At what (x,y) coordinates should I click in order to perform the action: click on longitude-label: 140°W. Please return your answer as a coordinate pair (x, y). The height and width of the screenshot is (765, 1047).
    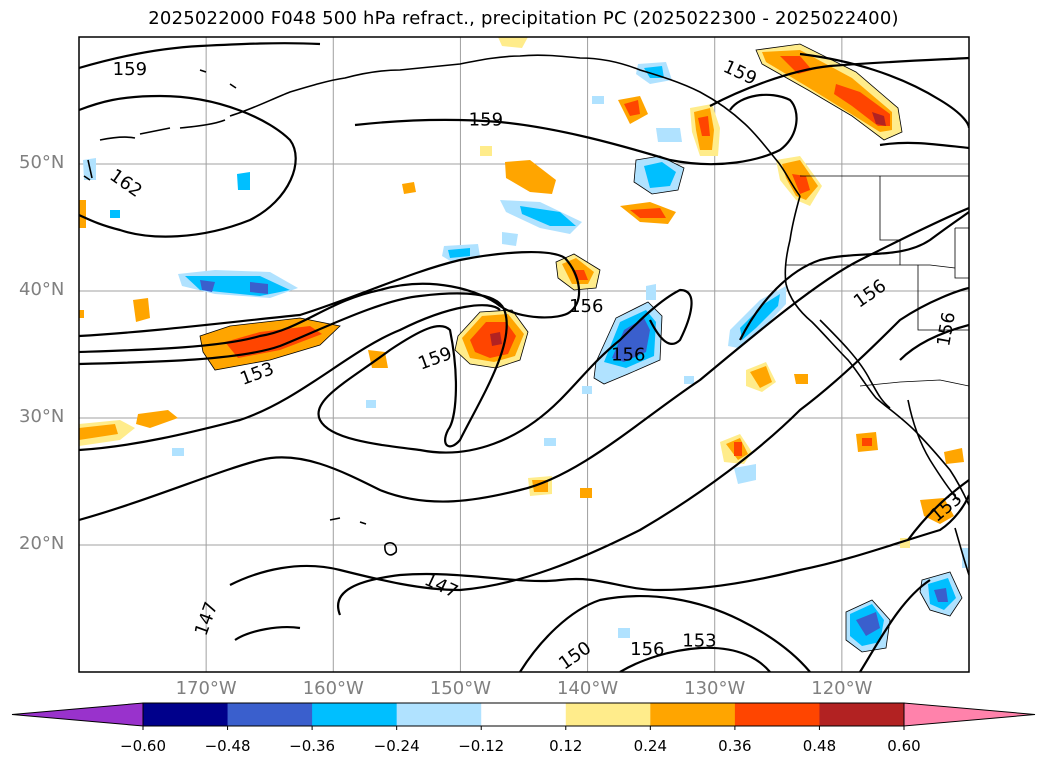
    Looking at the image, I should click on (587, 688).